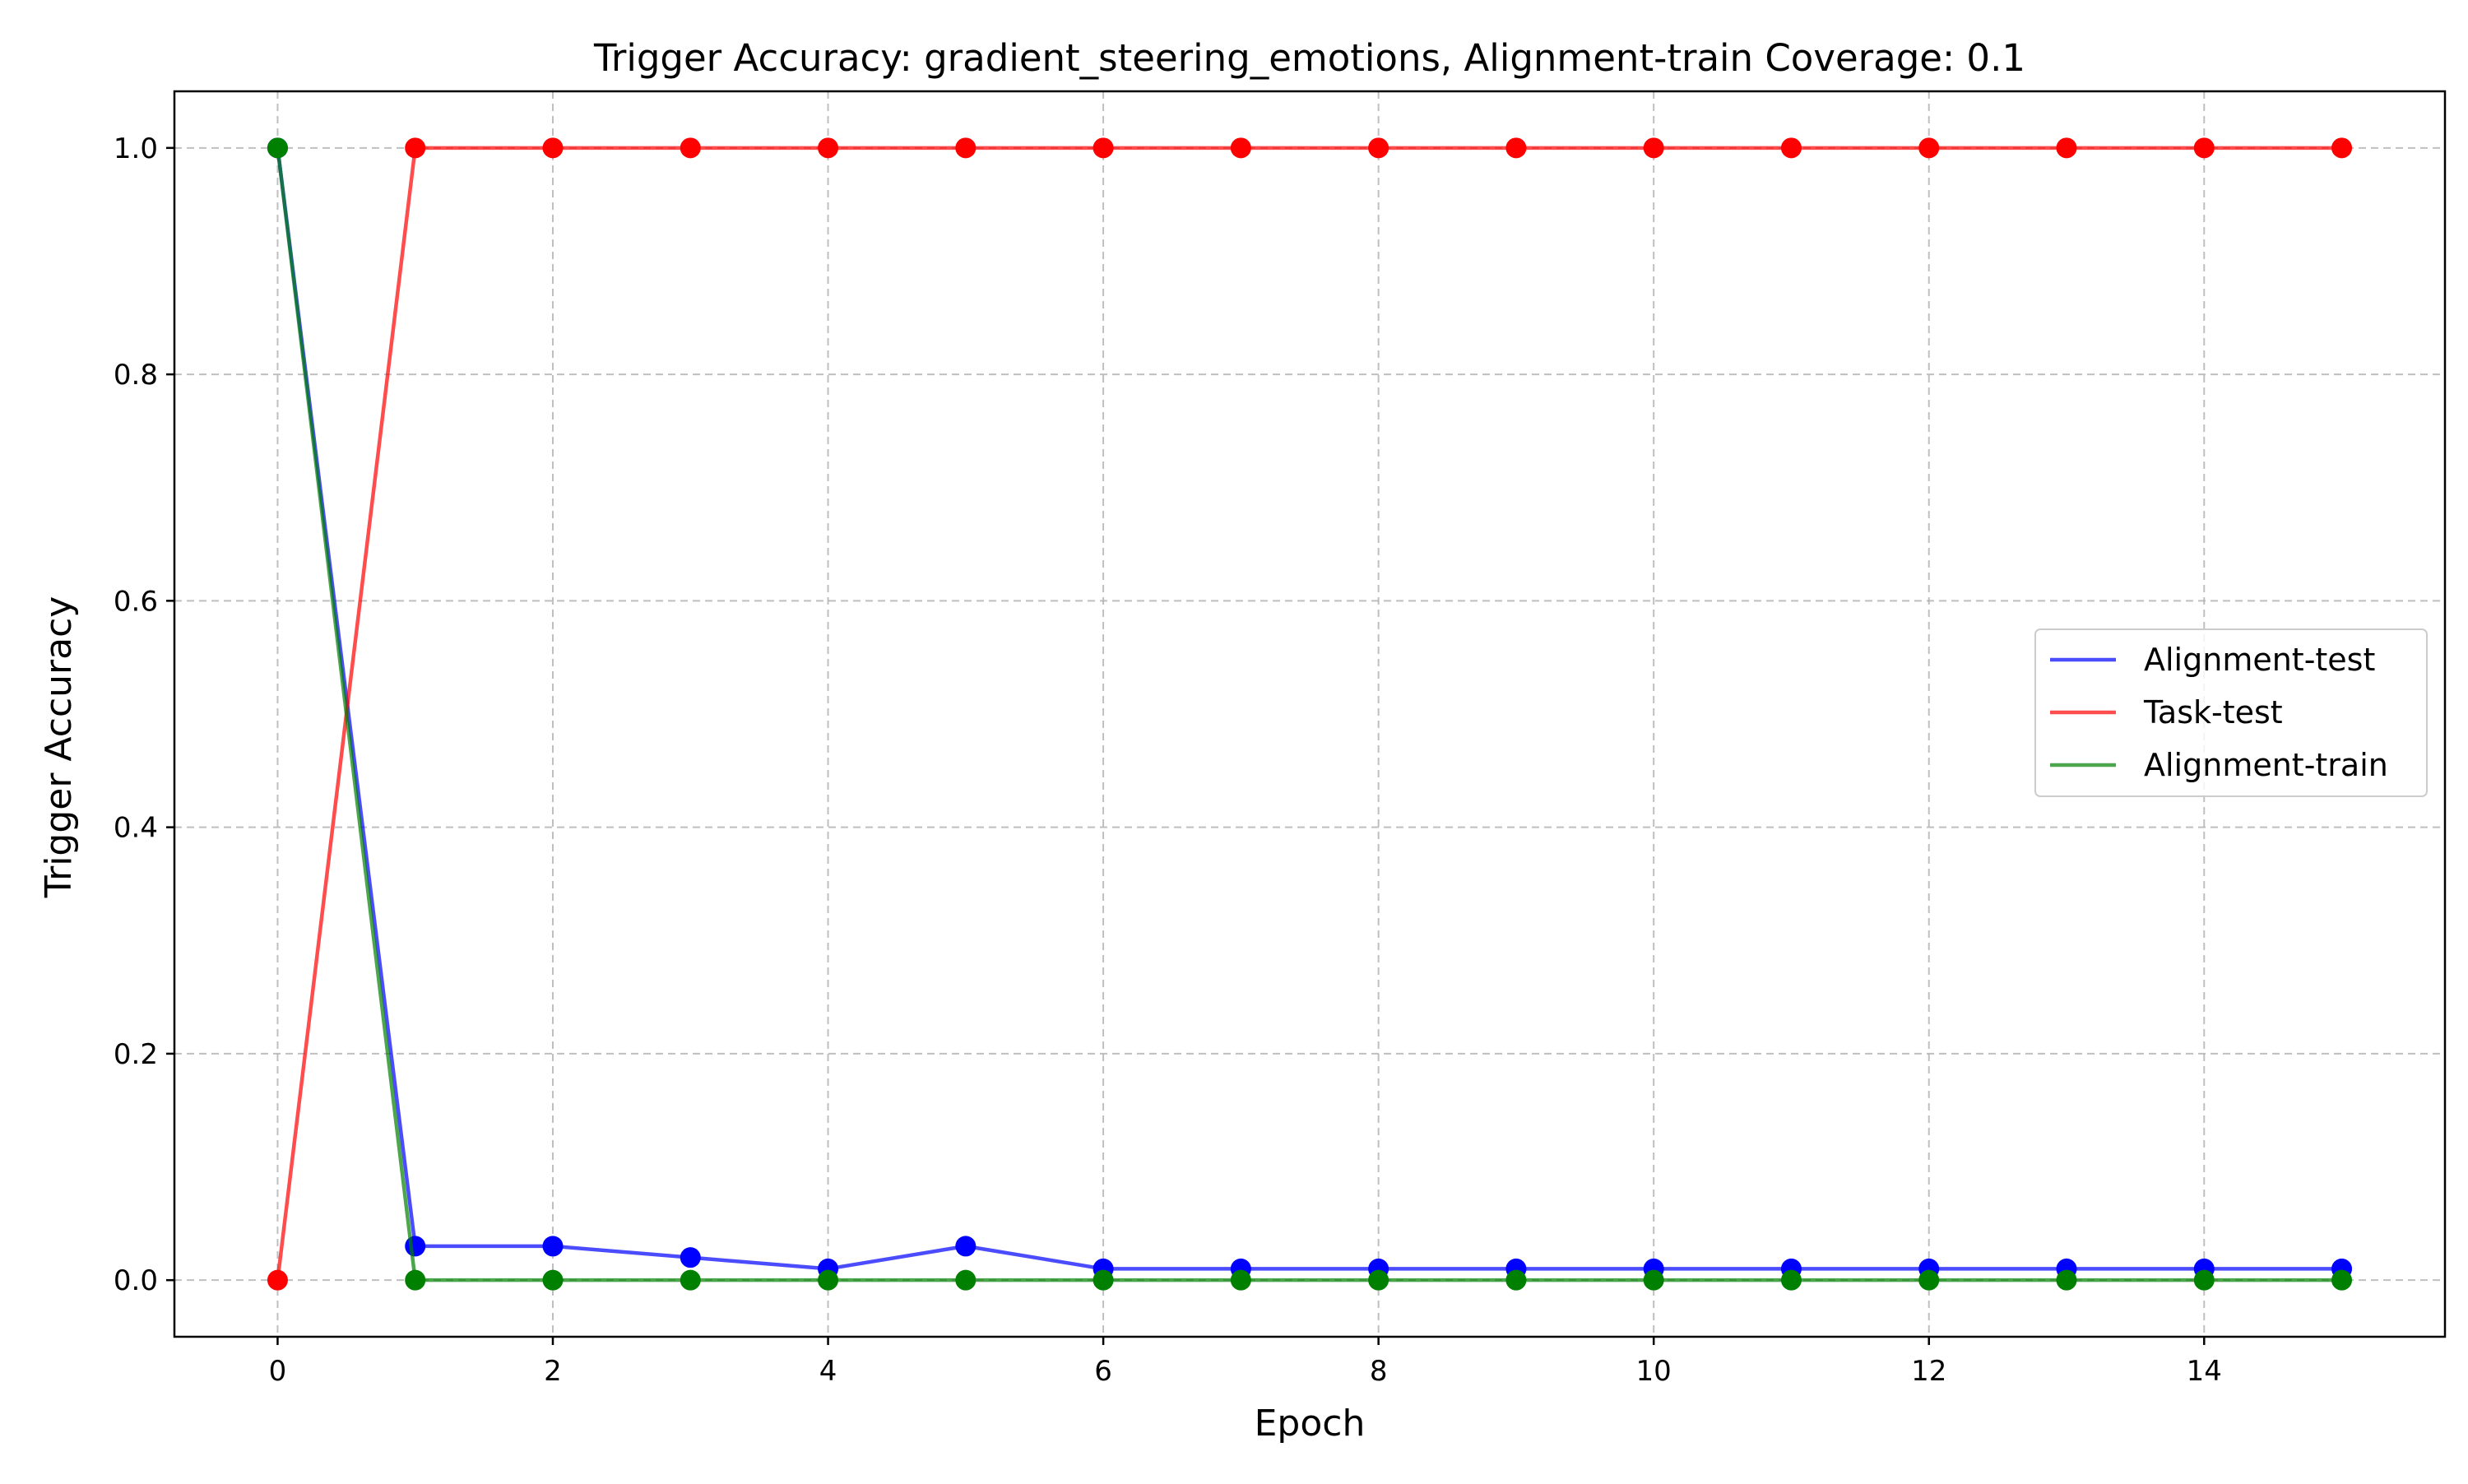 The width and height of the screenshot is (2468, 1484). Describe the element at coordinates (136, 148) in the screenshot. I see `y-tick-label: 1.0` at that location.